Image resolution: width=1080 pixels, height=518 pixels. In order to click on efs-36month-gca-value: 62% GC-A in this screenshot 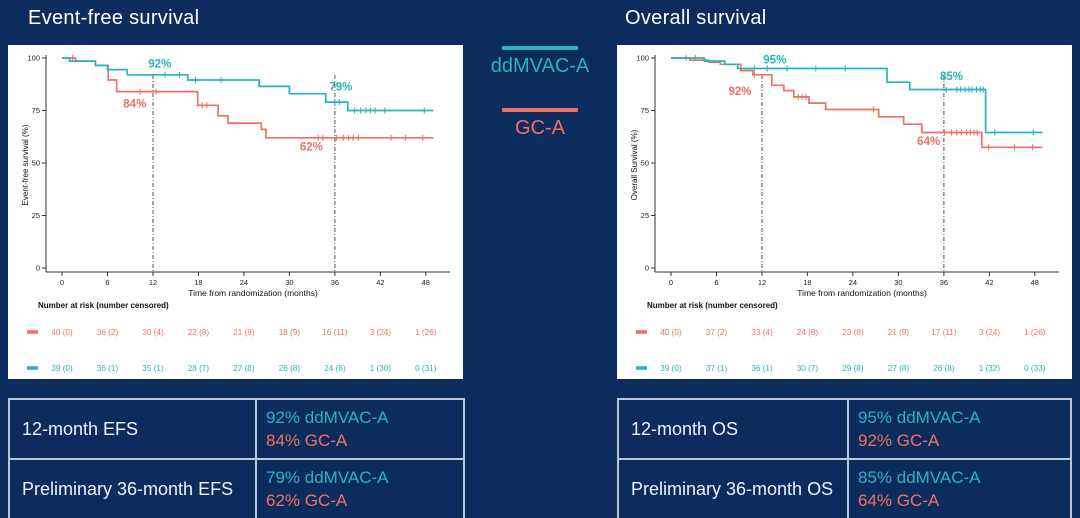, I will do `click(307, 500)`.